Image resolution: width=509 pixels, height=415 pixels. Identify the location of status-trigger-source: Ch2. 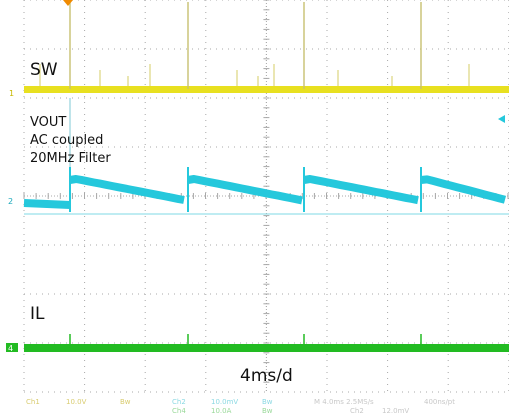
(357, 411).